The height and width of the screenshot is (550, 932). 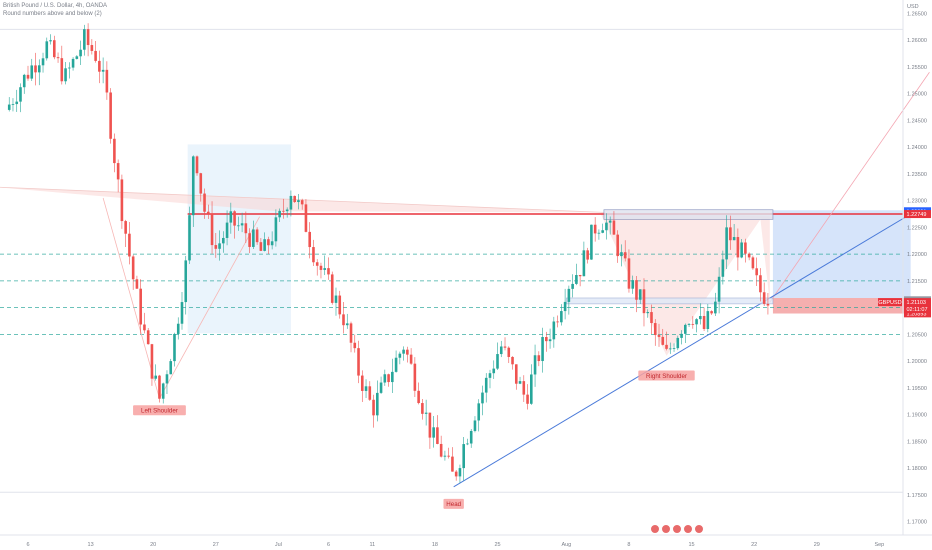 What do you see at coordinates (917, 335) in the screenshot?
I see `y-tick-7: 1.20500` at bounding box center [917, 335].